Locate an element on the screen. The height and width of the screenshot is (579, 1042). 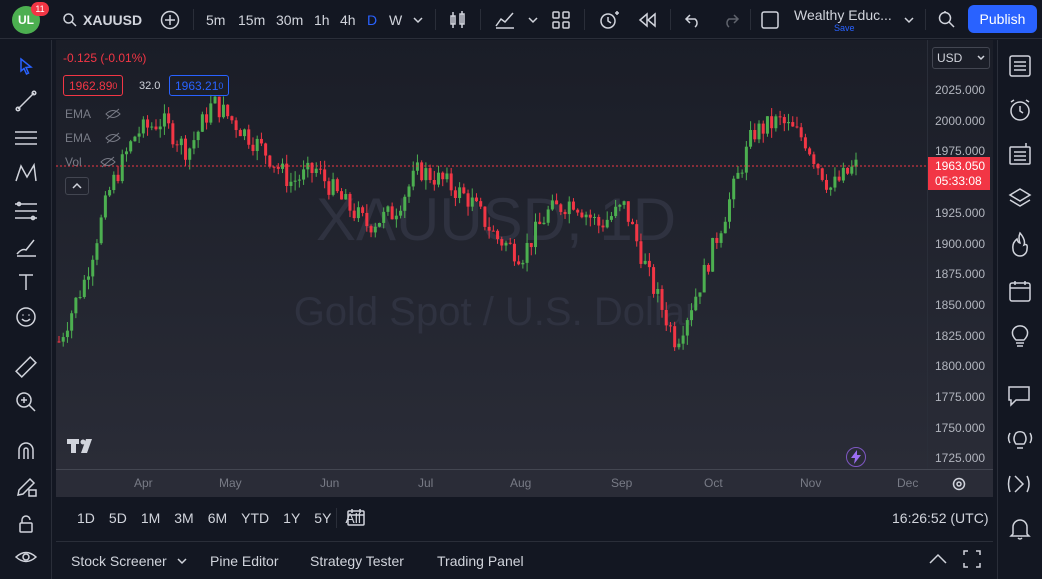
brush-tool is located at coordinates (26, 247).